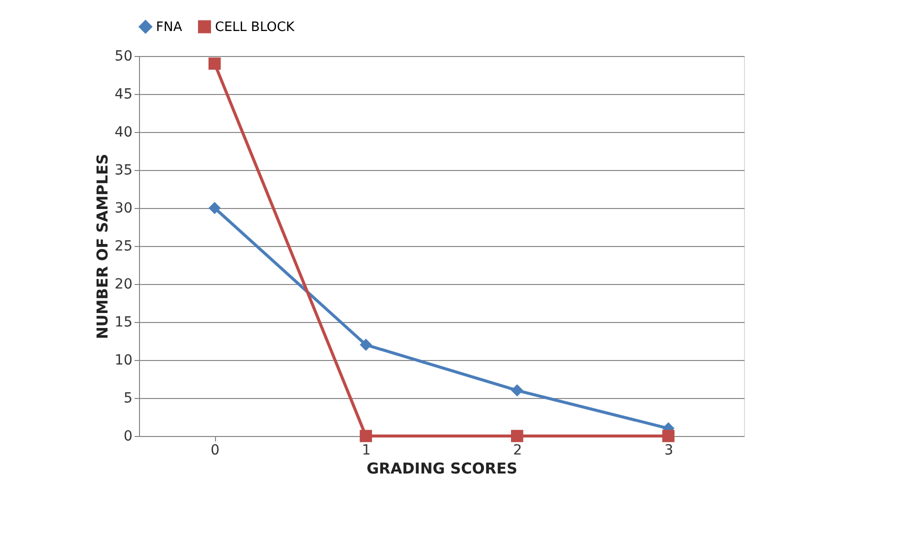 Image resolution: width=906 pixels, height=550 pixels. Describe the element at coordinates (442, 469) in the screenshot. I see `x-axis-title: GRADING SCORES` at that location.